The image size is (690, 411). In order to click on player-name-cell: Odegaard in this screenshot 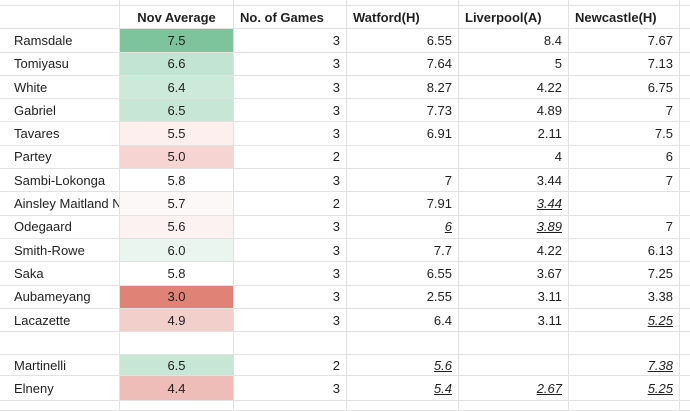, I will do `click(64, 227)`.